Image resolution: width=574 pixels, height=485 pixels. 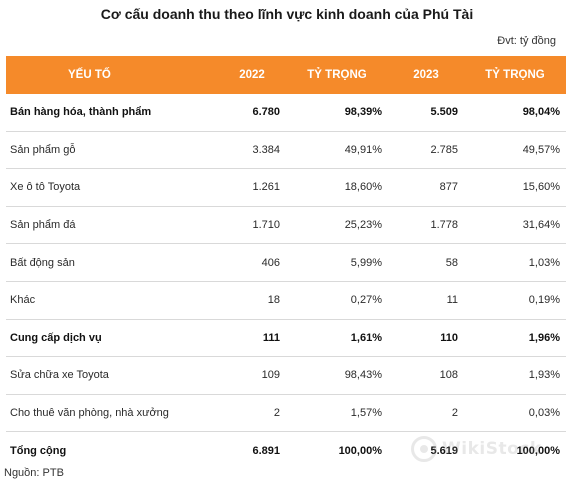 I want to click on header-factor: YẾU TỐ, so click(x=108, y=75).